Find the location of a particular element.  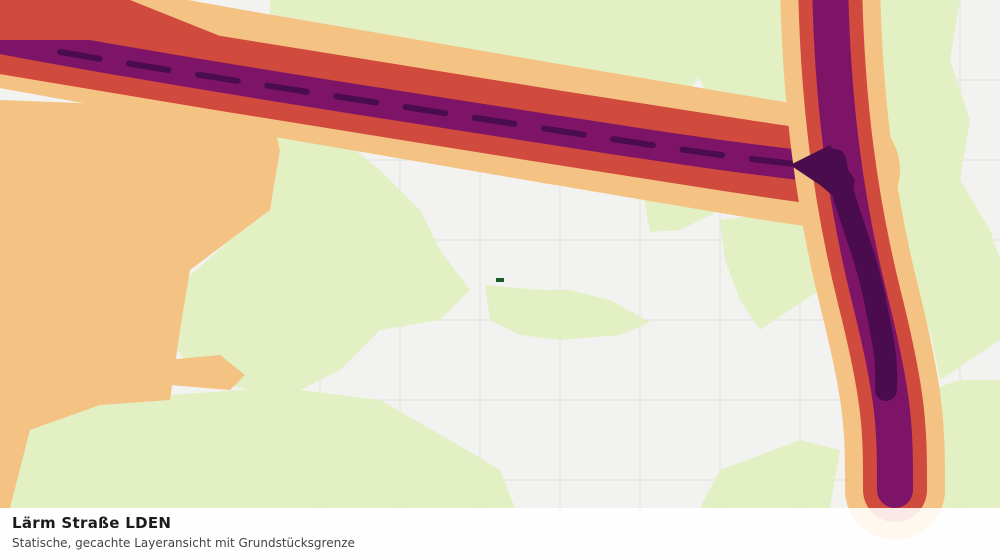

parcel-boundary is located at coordinates (500, 280).